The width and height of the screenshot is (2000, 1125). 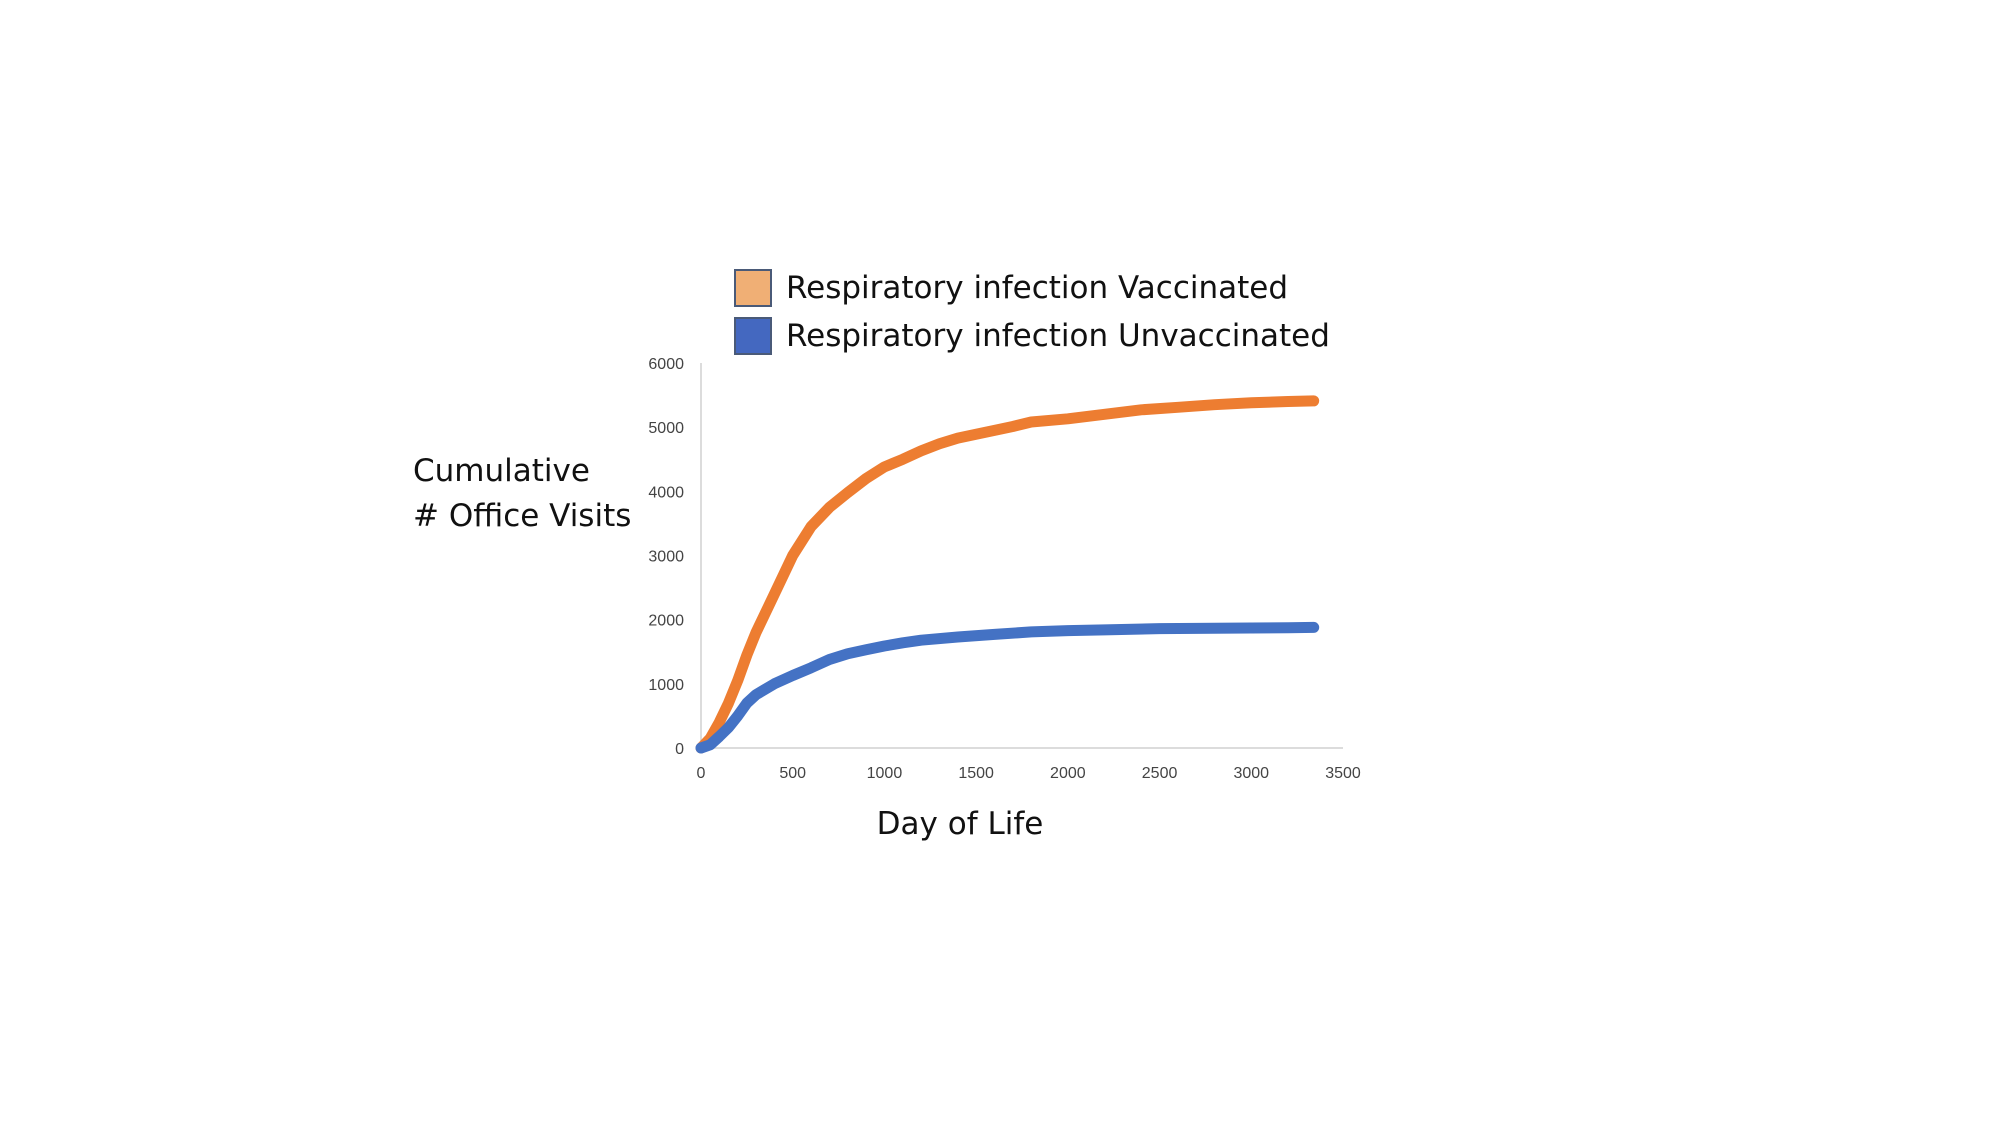 What do you see at coordinates (1160, 773) in the screenshot?
I see `x-tick-label: 2500` at bounding box center [1160, 773].